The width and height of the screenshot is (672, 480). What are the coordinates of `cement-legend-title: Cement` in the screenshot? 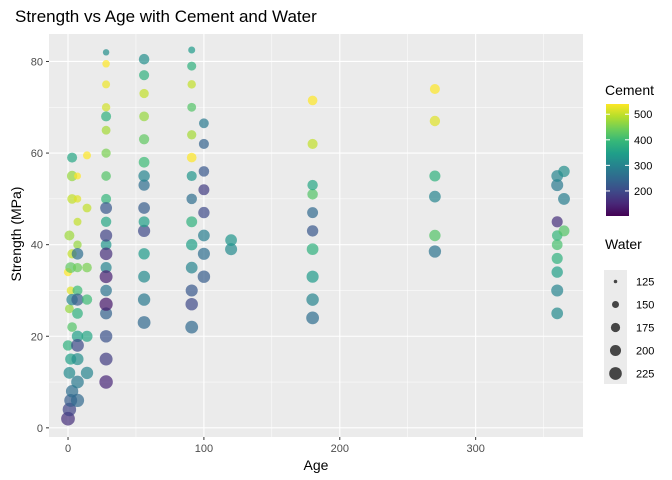 It's located at (629, 90).